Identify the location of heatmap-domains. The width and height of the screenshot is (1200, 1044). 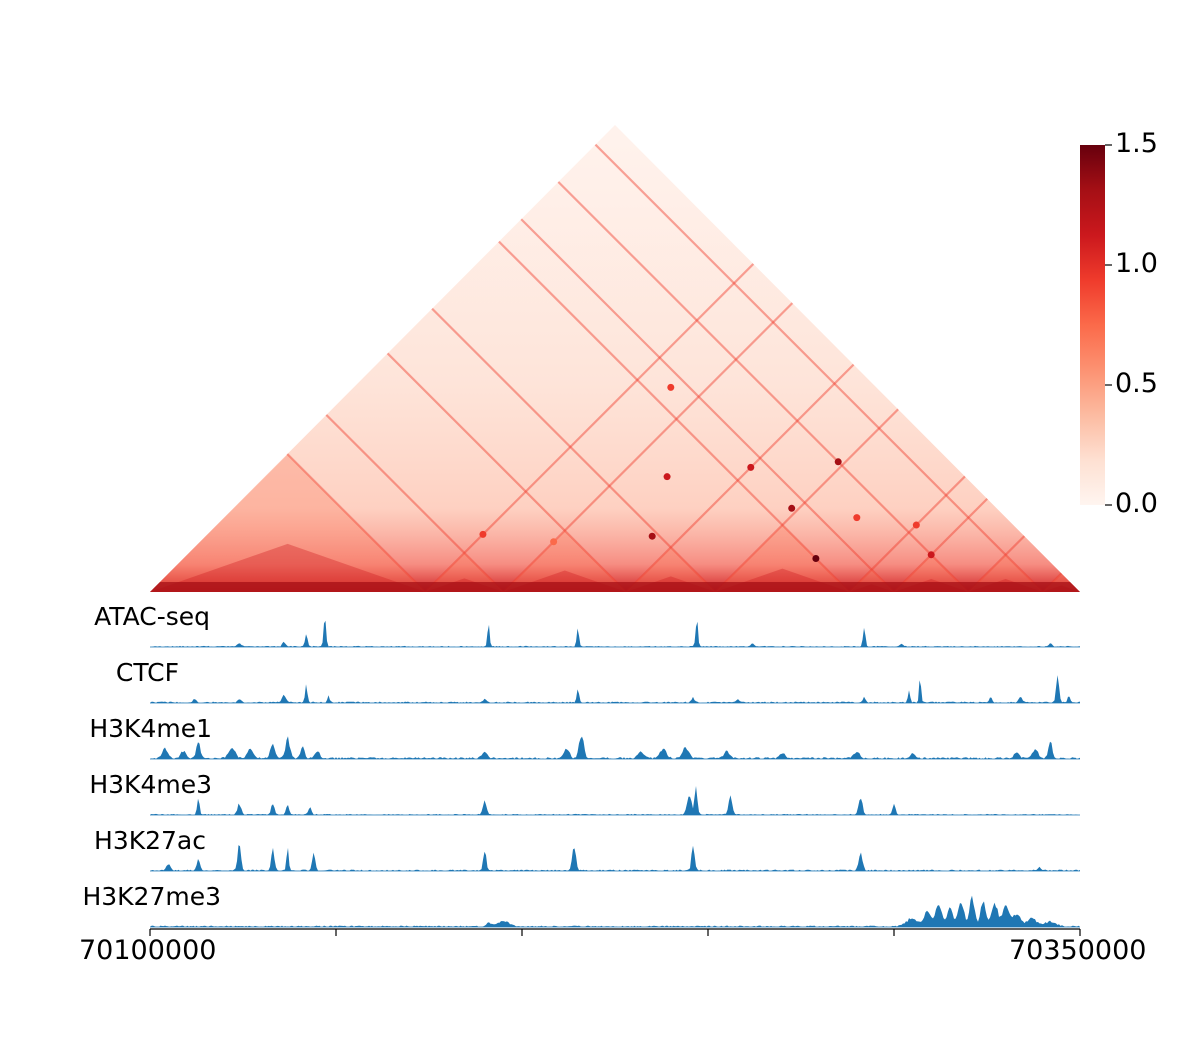
(615, 523).